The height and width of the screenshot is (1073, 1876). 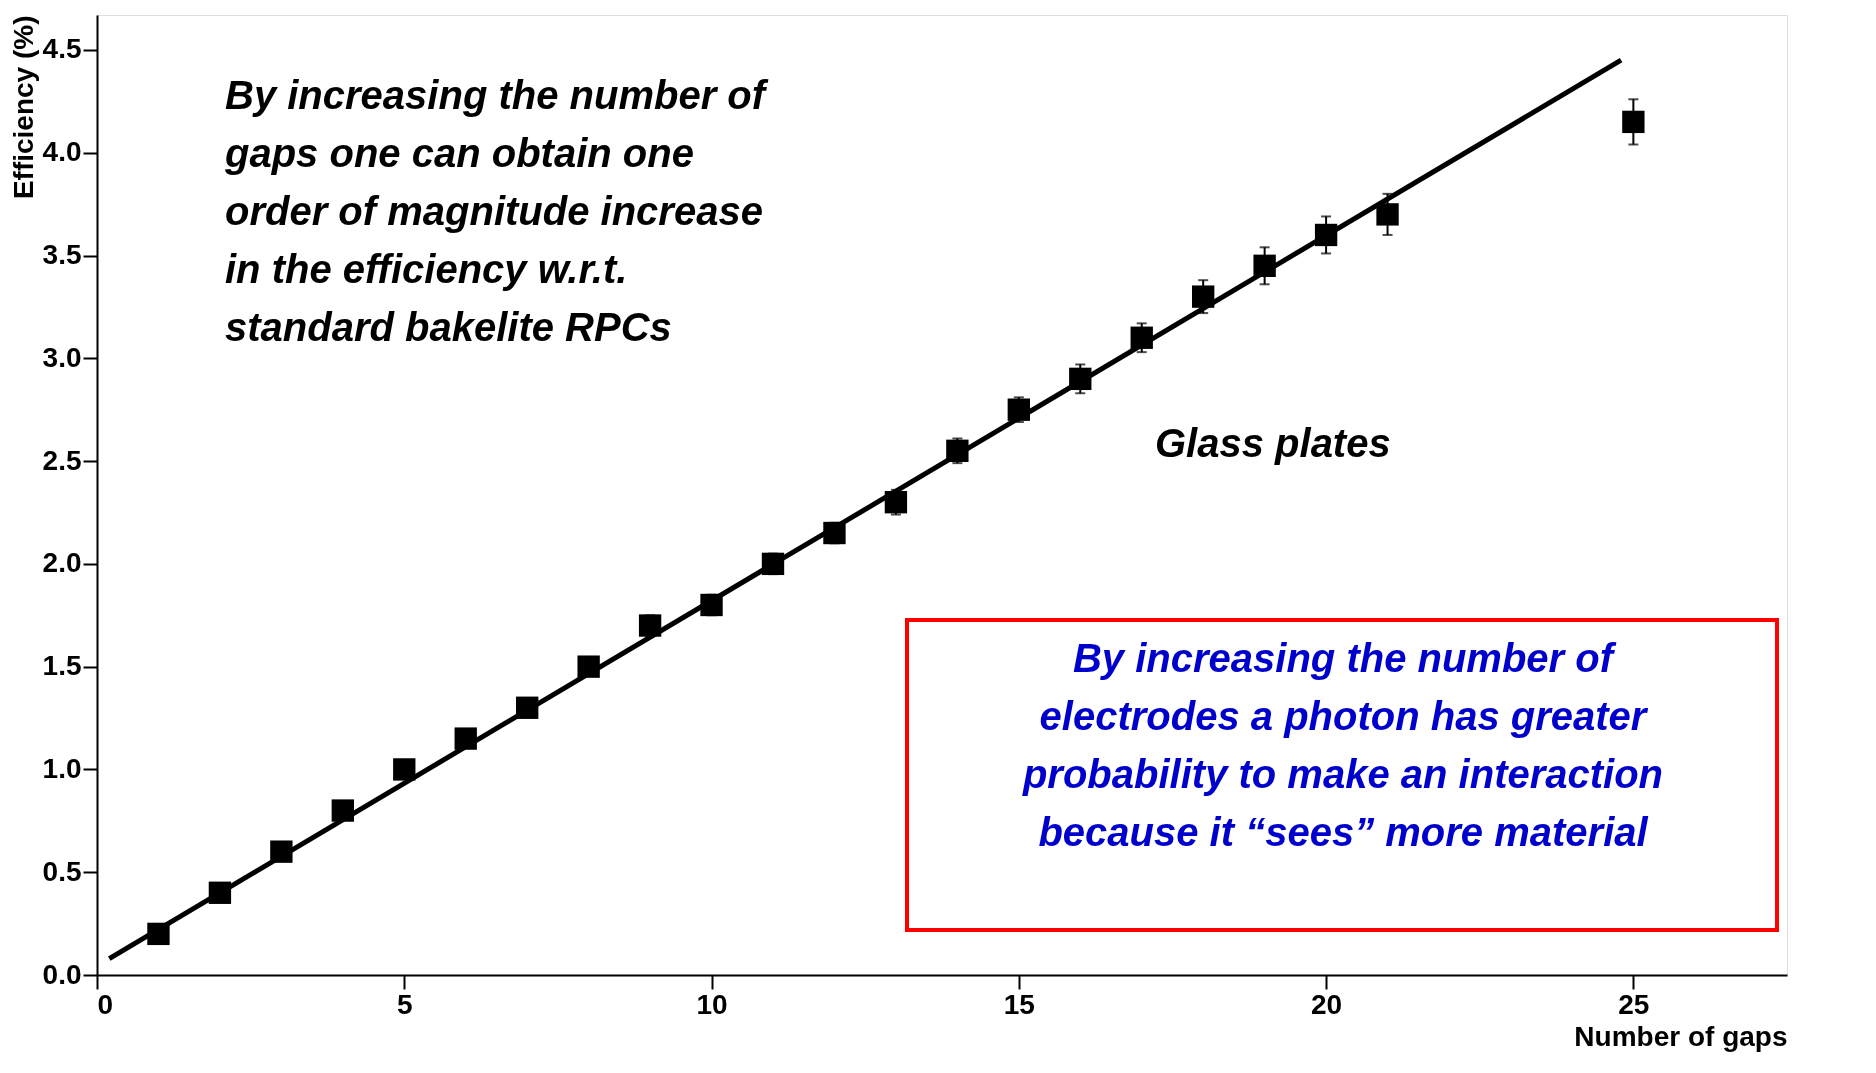 What do you see at coordinates (62, 563) in the screenshot?
I see `y-tick-label: 2.0` at bounding box center [62, 563].